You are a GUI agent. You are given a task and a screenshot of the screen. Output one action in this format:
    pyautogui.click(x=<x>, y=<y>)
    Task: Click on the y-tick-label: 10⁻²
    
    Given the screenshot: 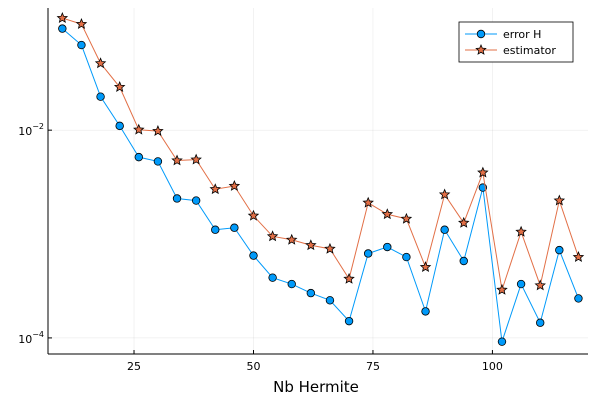 What is the action you would take?
    pyautogui.click(x=31, y=130)
    